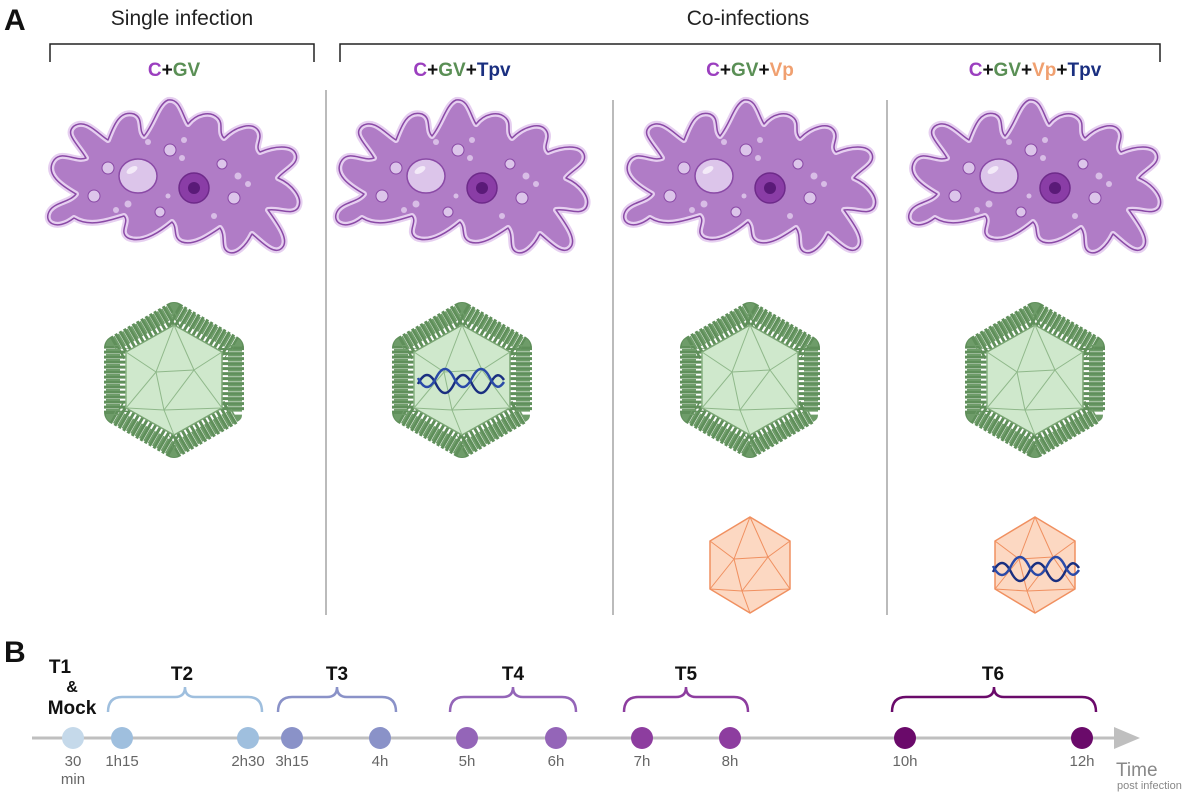 The image size is (1200, 792). Describe the element at coordinates (556, 761) in the screenshot. I see `timepoint-label: 6h` at that location.